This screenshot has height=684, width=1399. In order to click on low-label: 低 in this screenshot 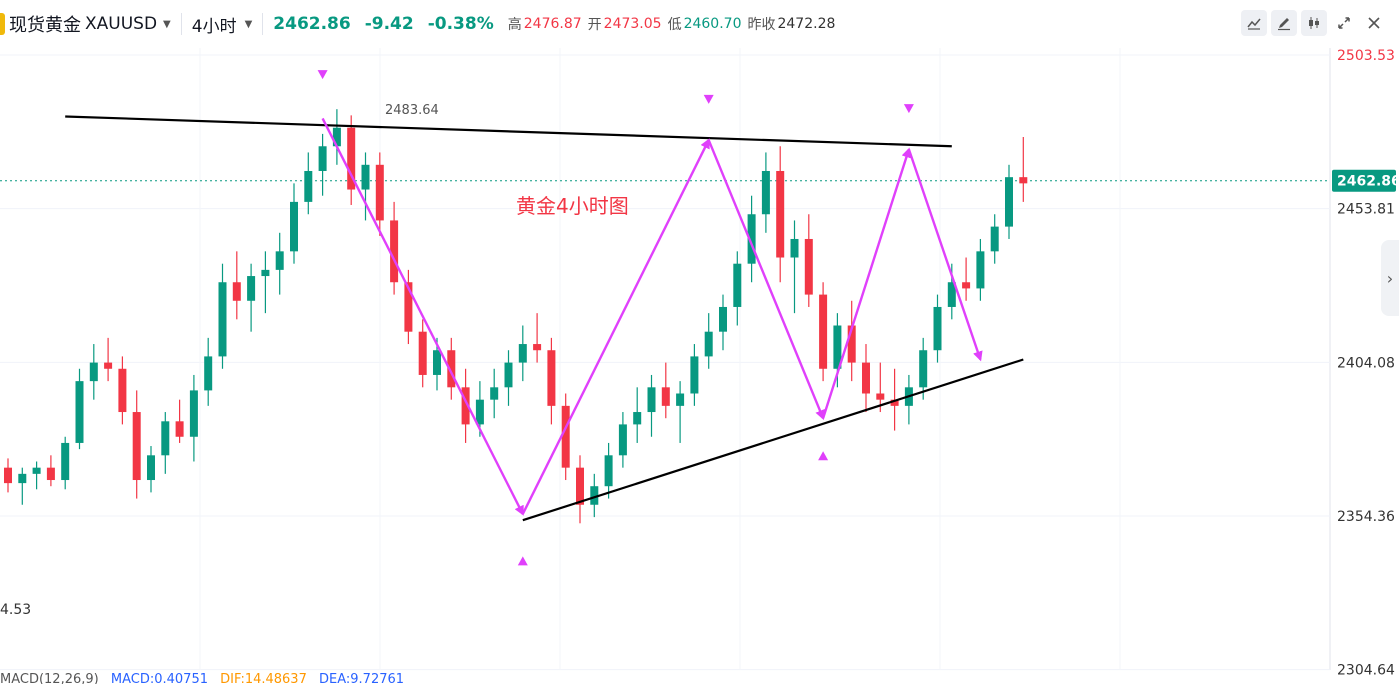, I will do `click(674, 25)`.